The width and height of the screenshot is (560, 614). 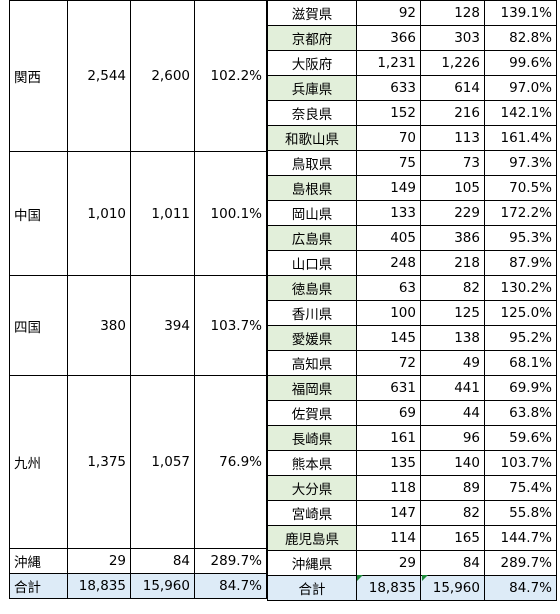 What do you see at coordinates (388, 288) in the screenshot?
I see `pref-value-a-cell: 63` at bounding box center [388, 288].